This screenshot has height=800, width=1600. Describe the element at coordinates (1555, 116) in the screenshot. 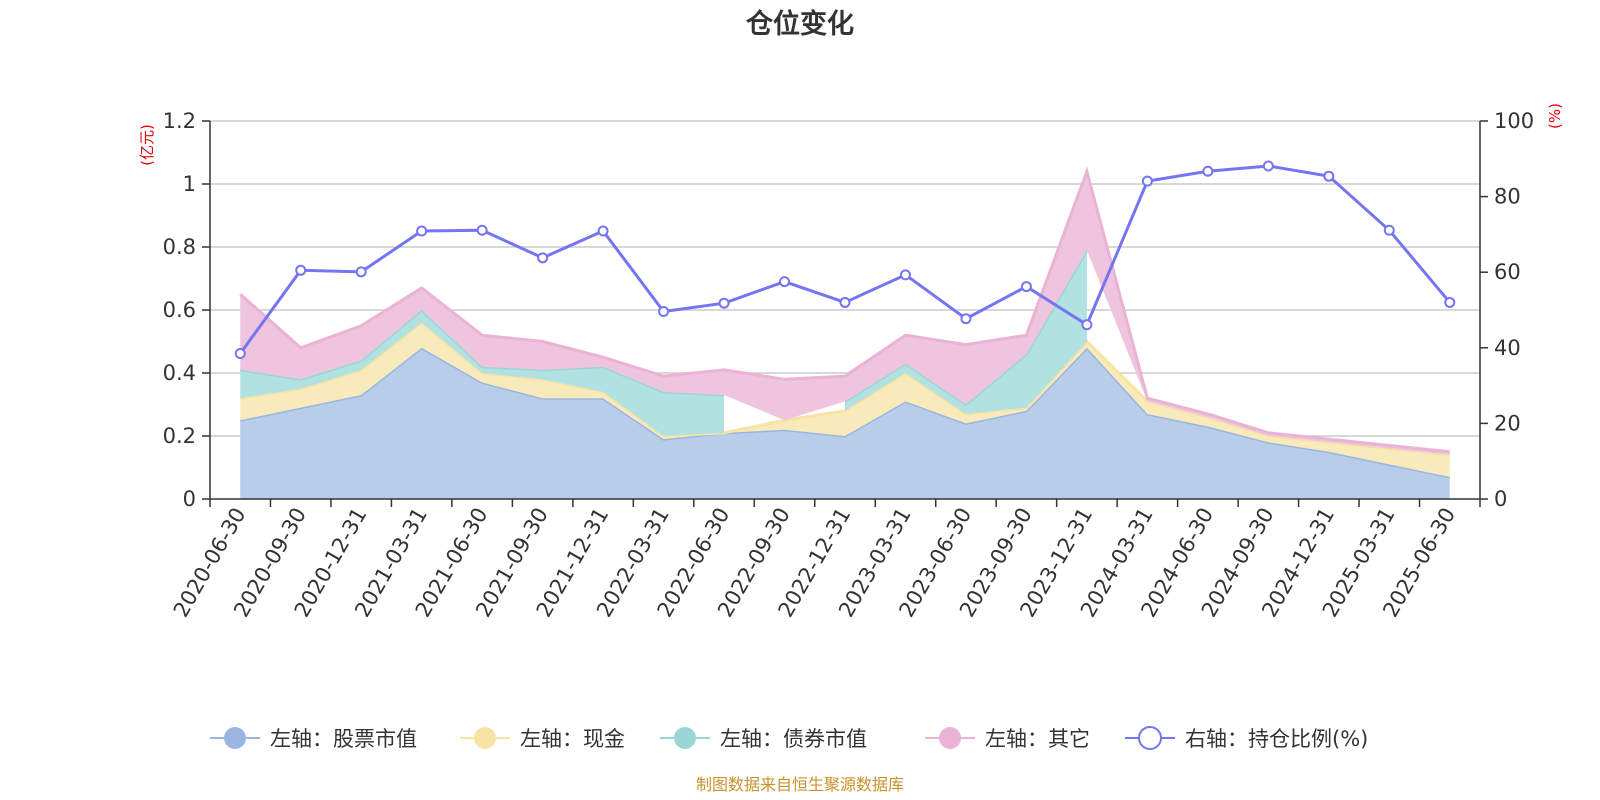

I see `right-axis-unit: (%)` at that location.